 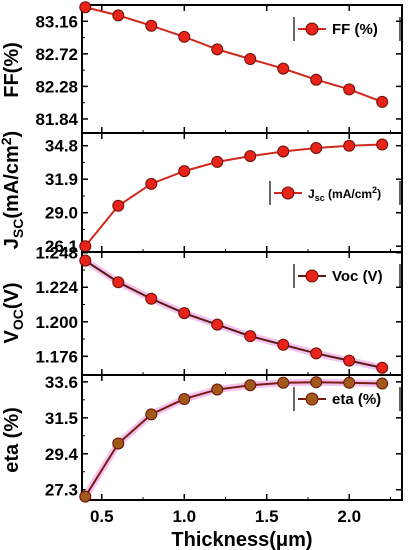 What do you see at coordinates (12, 70) in the screenshot?
I see `y-axis-label: FF(%)` at bounding box center [12, 70].